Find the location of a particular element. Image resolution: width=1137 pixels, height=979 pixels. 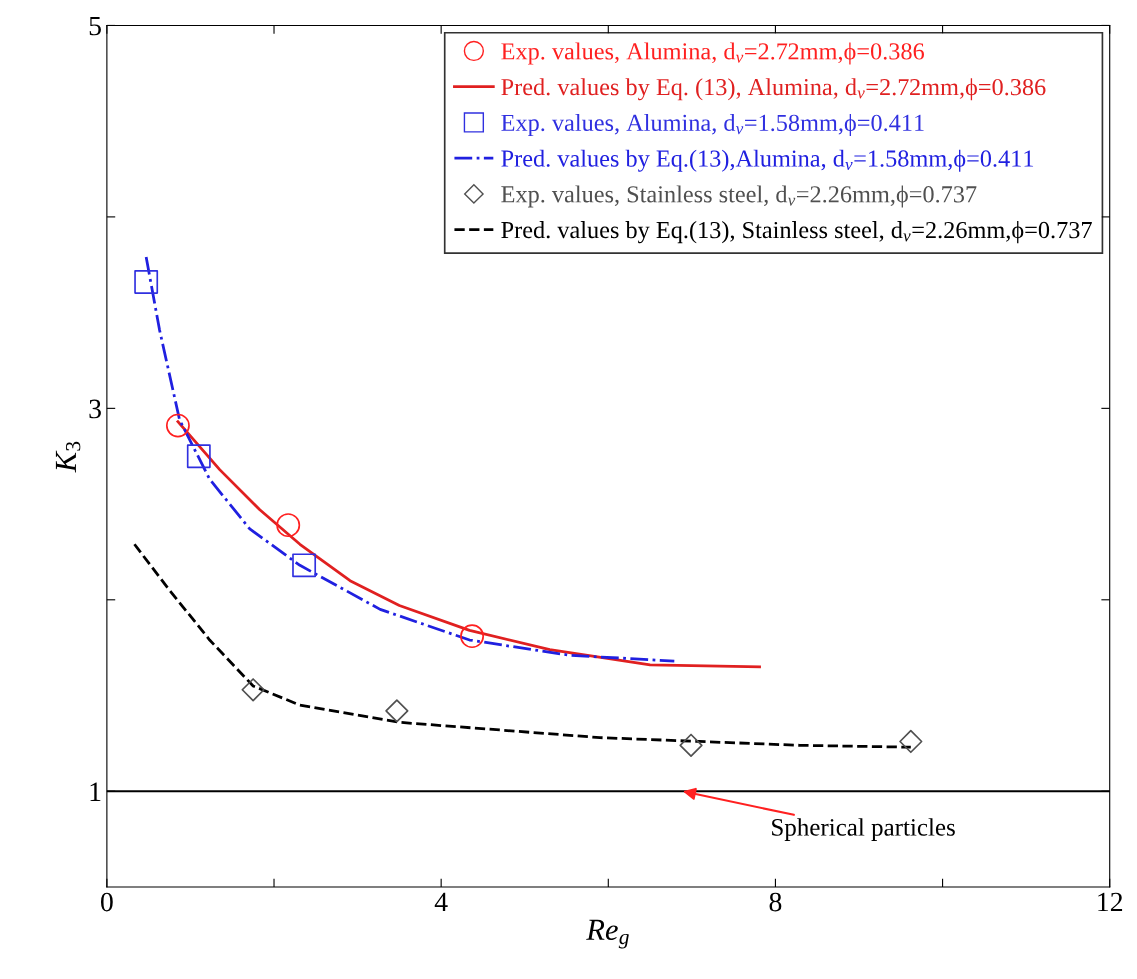

legend-label: Pred. values by Eq. (13), Alumina, d$_{v}$=2.72mm,ϕ=0.386 is located at coordinates (773, 89).